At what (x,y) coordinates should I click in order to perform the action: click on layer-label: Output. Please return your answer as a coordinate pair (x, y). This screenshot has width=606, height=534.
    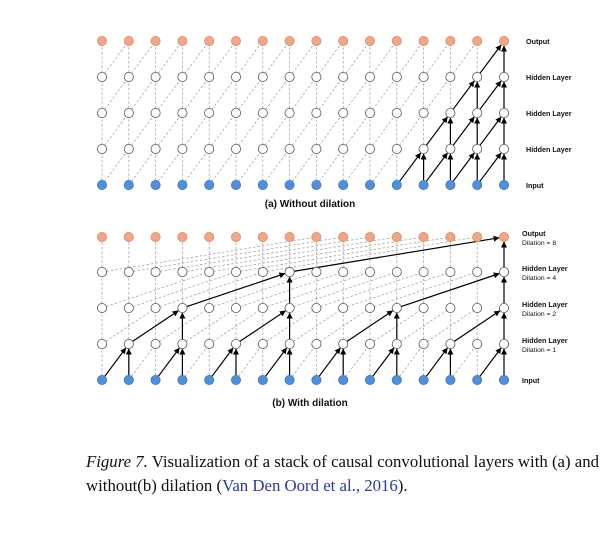
    Looking at the image, I should click on (534, 233).